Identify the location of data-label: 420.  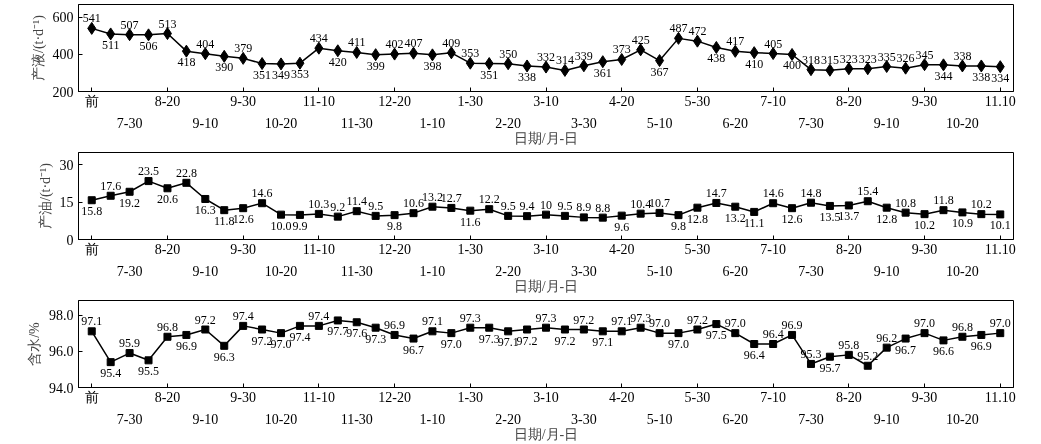
(337, 61).